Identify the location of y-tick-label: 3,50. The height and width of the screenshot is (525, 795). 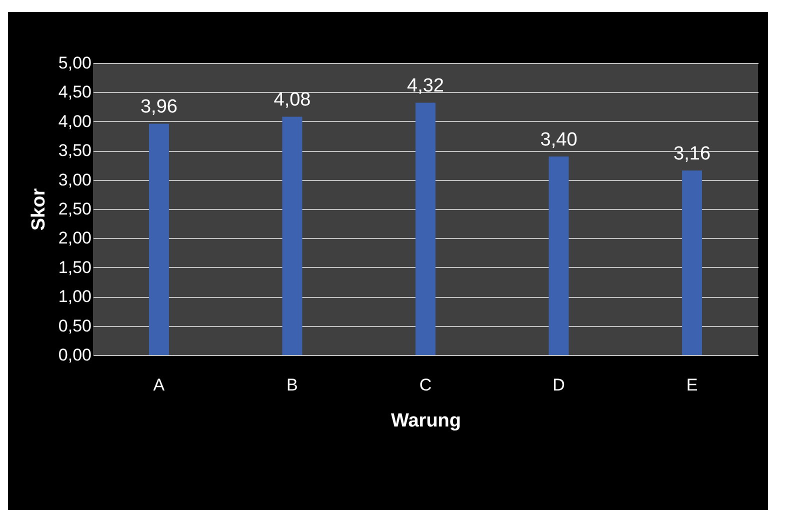
(75, 150).